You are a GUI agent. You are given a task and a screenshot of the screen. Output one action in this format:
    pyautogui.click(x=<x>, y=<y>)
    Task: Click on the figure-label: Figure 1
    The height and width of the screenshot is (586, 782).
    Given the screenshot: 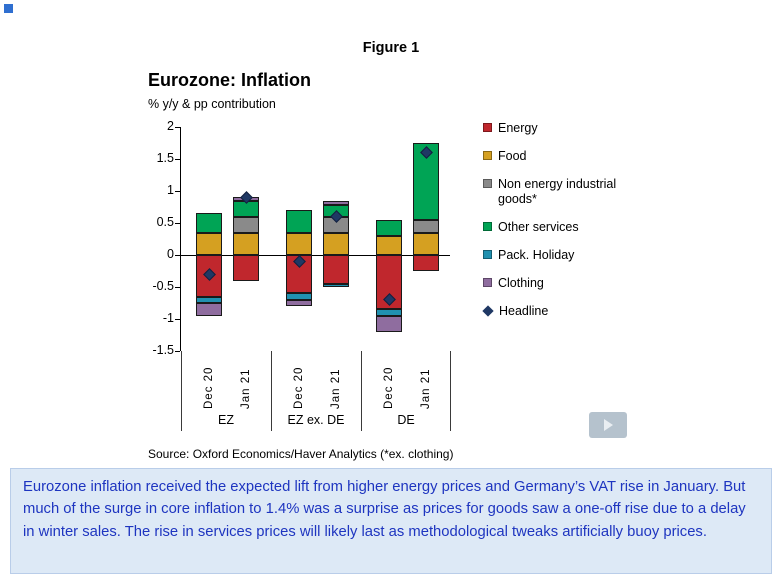 What is the action you would take?
    pyautogui.click(x=391, y=48)
    